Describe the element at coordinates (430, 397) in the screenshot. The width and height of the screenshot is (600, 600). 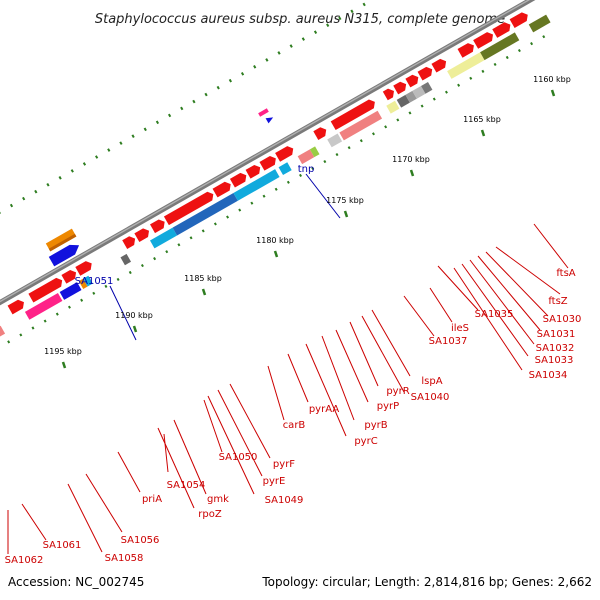
I see `gene-label-sa1040: SA1040` at that location.